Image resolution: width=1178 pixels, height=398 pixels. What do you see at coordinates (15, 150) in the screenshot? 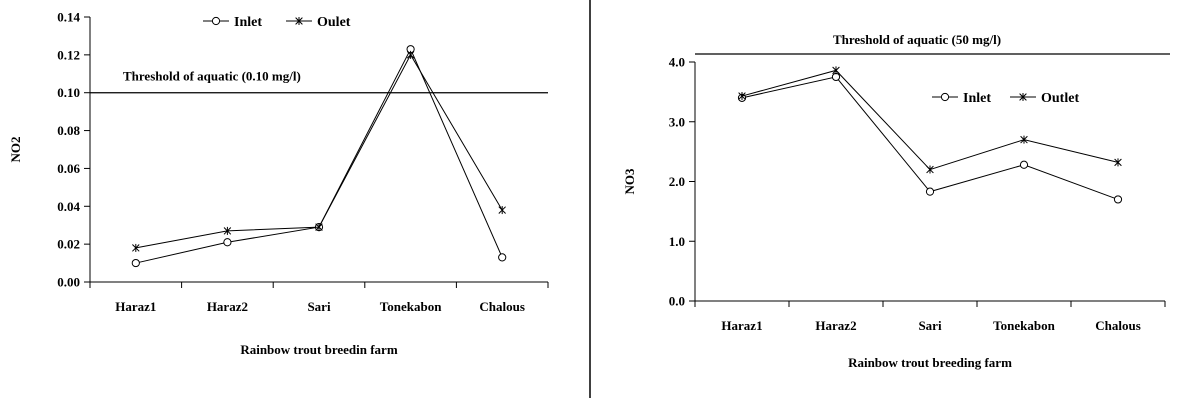
I see `y-axis-label: NO2` at bounding box center [15, 150].